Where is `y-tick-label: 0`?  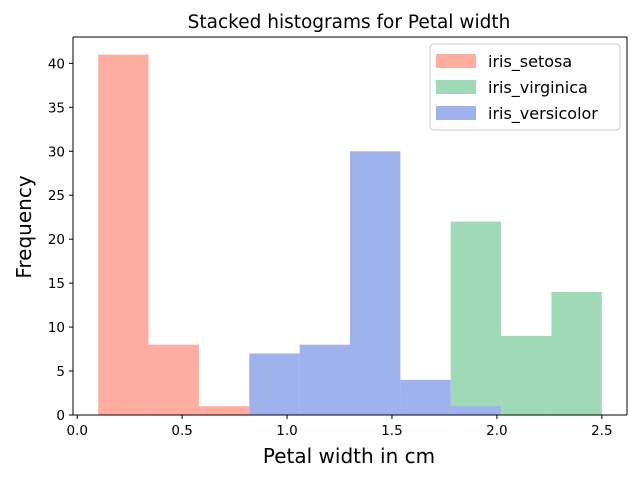
y-tick-label: 0 is located at coordinates (60, 416).